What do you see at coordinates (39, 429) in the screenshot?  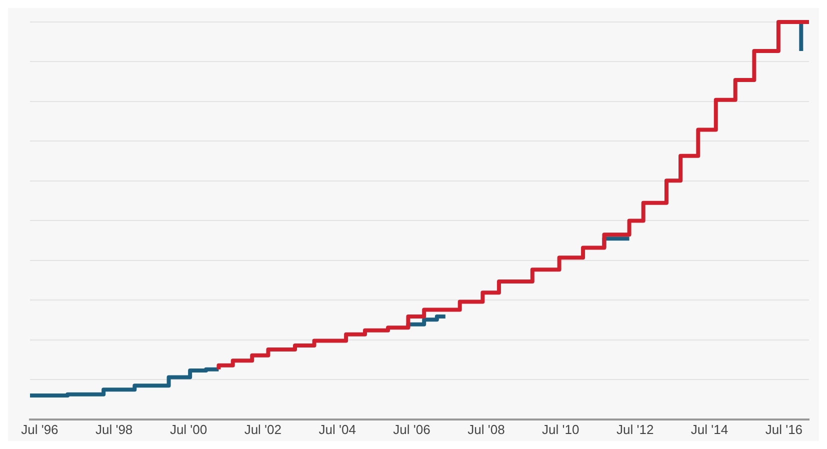 I see `x-tick-label: Jul '96` at bounding box center [39, 429].